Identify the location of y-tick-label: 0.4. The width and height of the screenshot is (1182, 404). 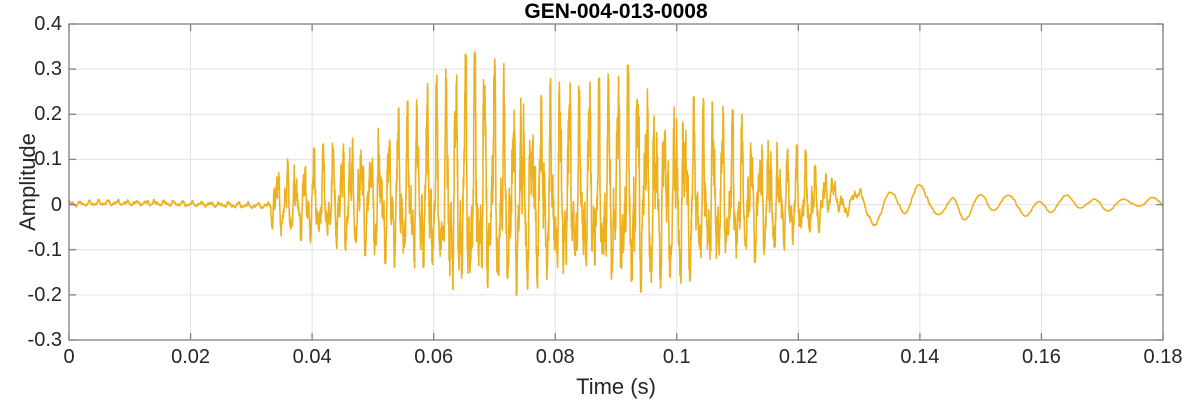
(48, 24).